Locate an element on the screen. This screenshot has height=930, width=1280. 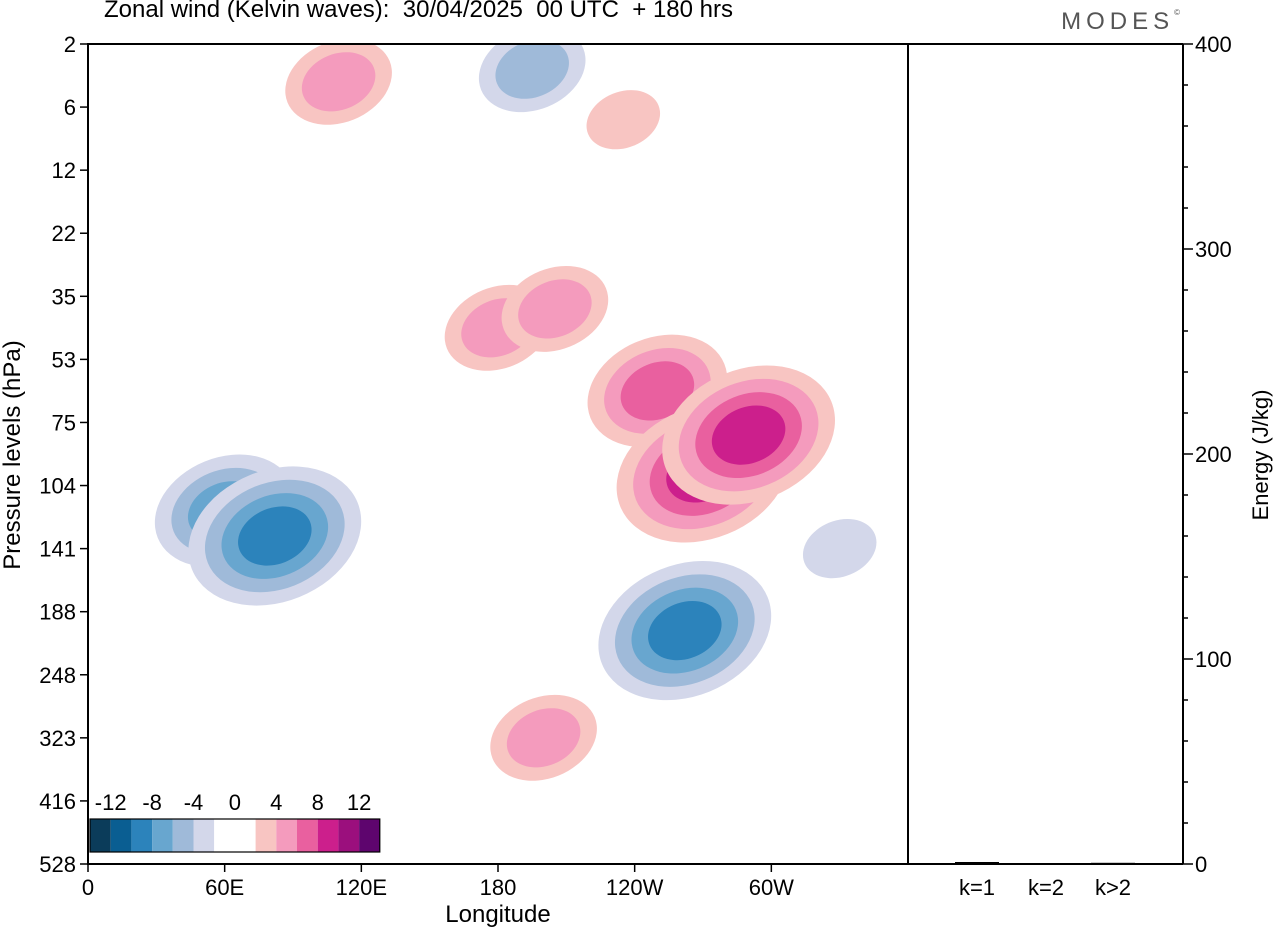
y-tick-label: 75 is located at coordinates (64, 422).